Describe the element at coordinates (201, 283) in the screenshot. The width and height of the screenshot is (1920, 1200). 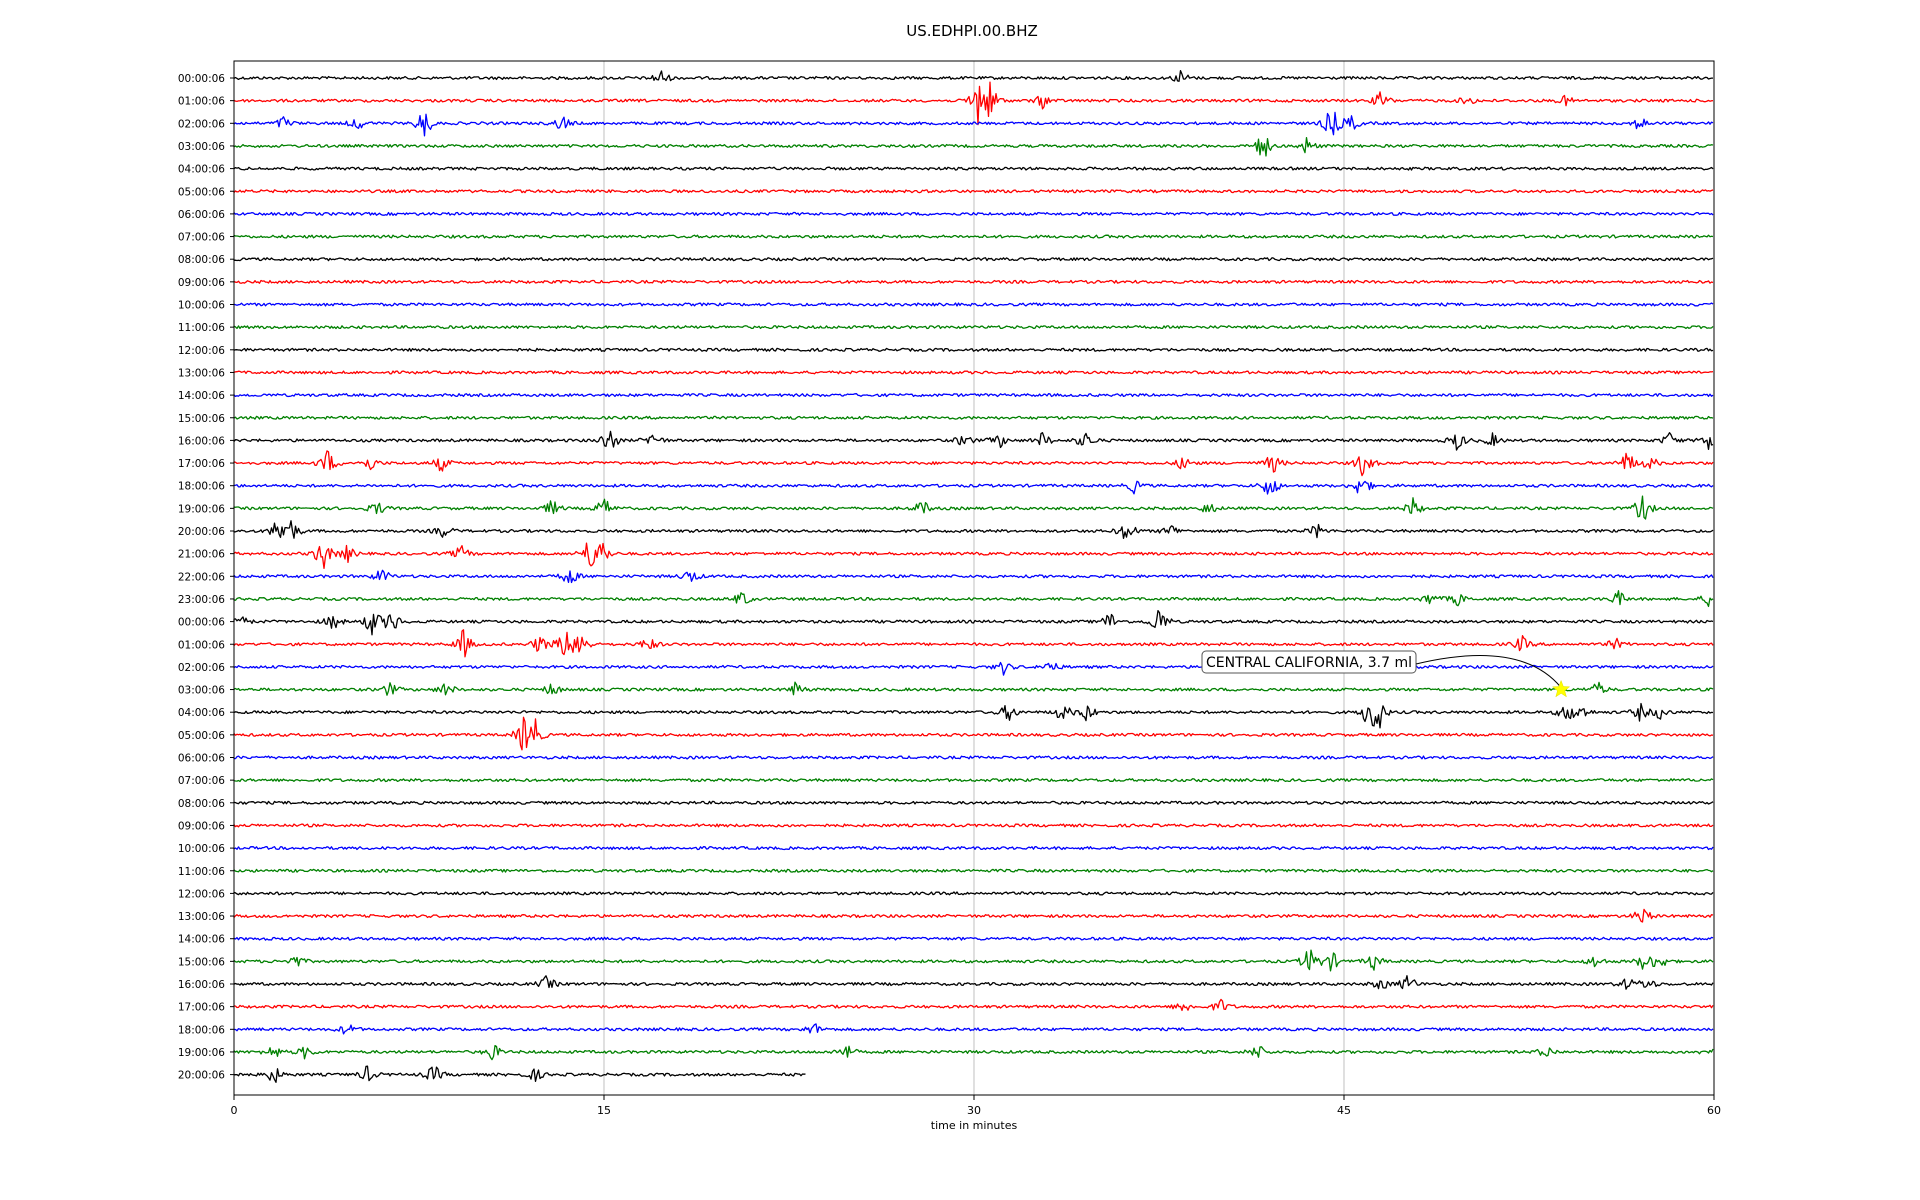
I see `row-label-9: 09:00:06` at that location.